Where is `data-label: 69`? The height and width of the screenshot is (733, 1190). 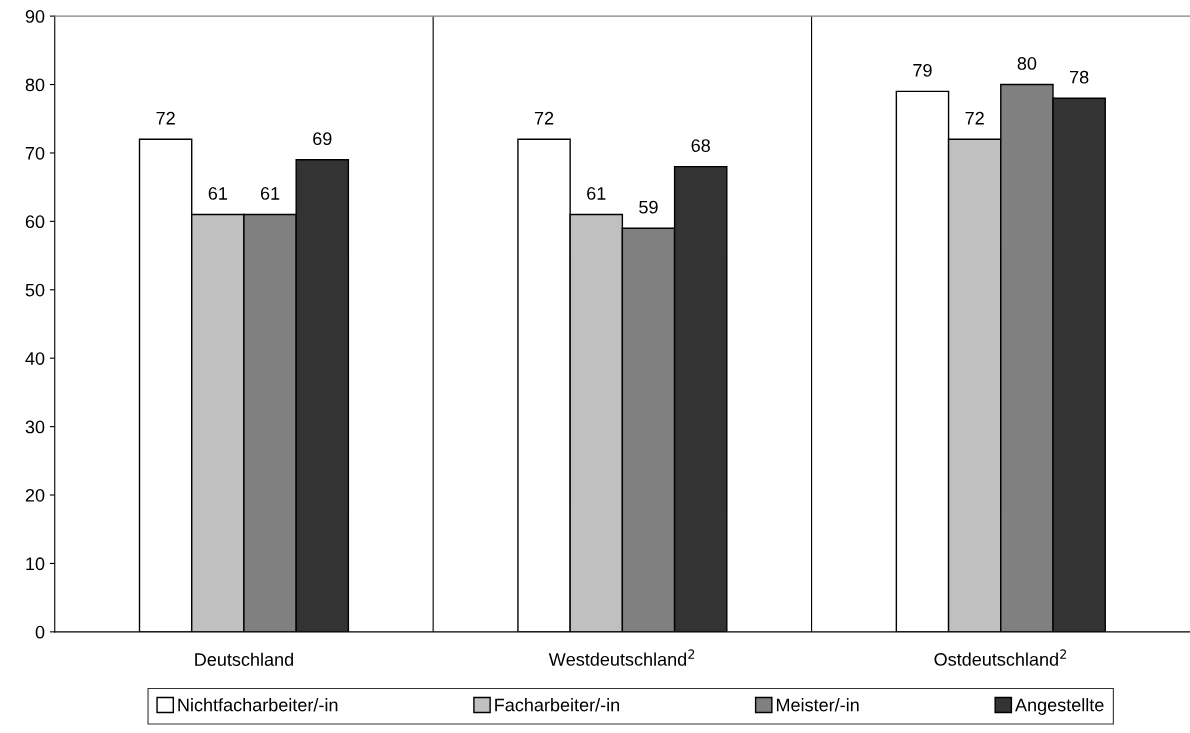 data-label: 69 is located at coordinates (322, 139).